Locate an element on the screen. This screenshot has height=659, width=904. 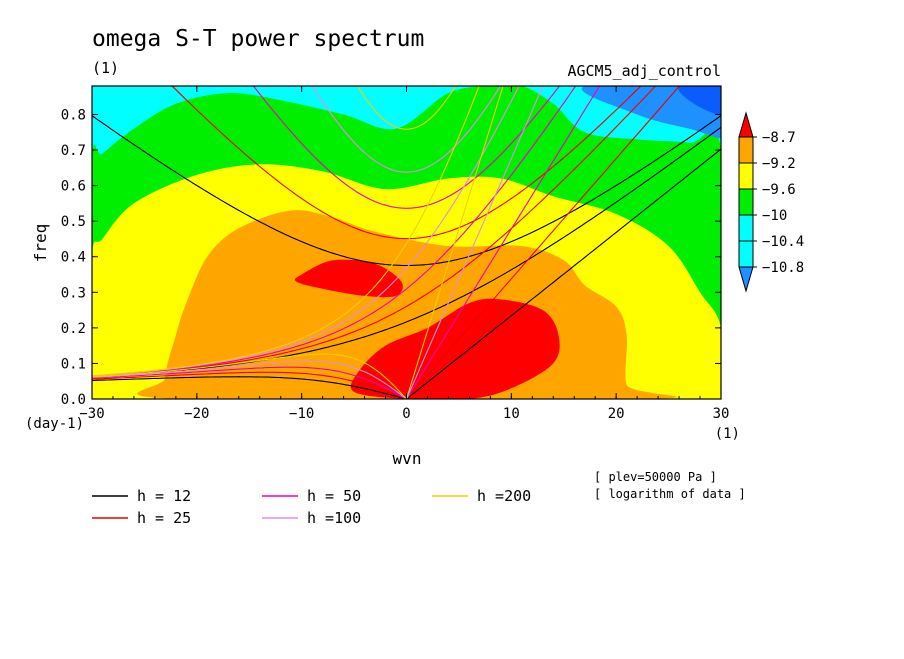
note-logarithm: [ logarithm of data ] is located at coordinates (670, 494).